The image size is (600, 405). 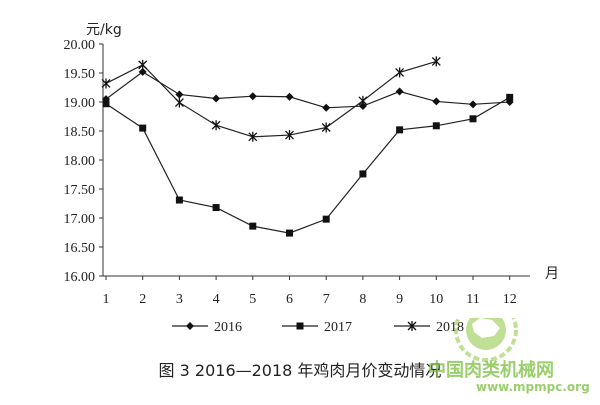 I want to click on legend-label: 2016, so click(x=228, y=327).